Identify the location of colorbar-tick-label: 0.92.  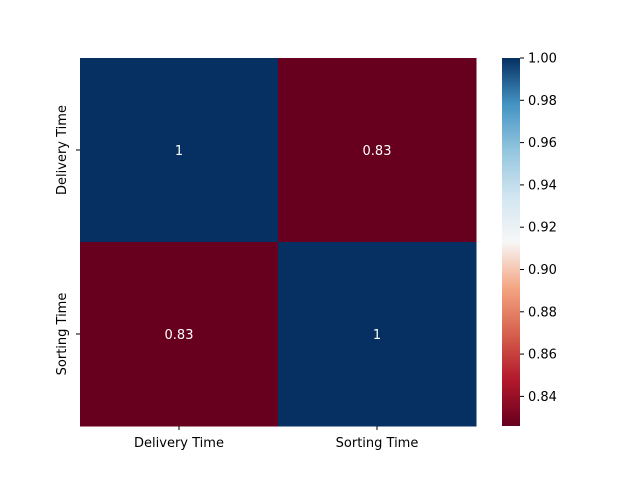
(542, 228).